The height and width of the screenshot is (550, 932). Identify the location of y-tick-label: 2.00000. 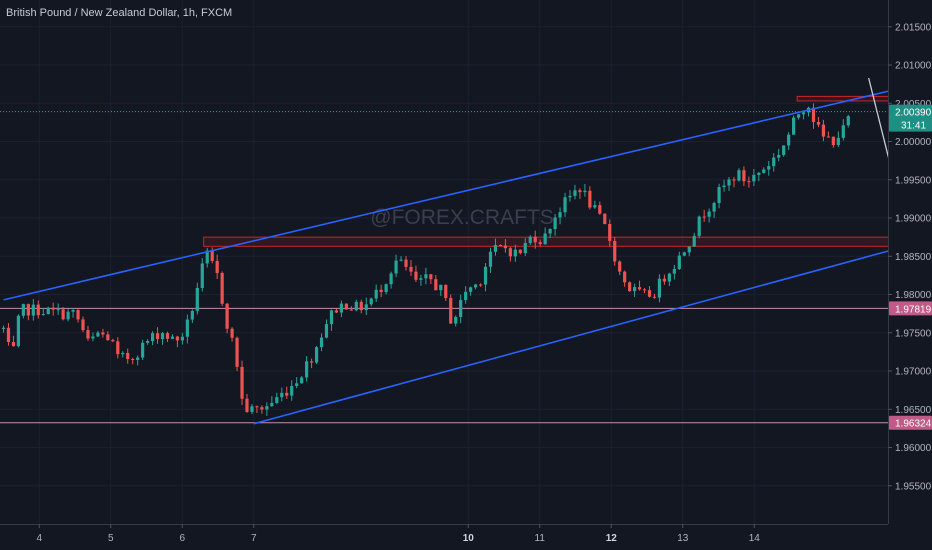
(913, 142).